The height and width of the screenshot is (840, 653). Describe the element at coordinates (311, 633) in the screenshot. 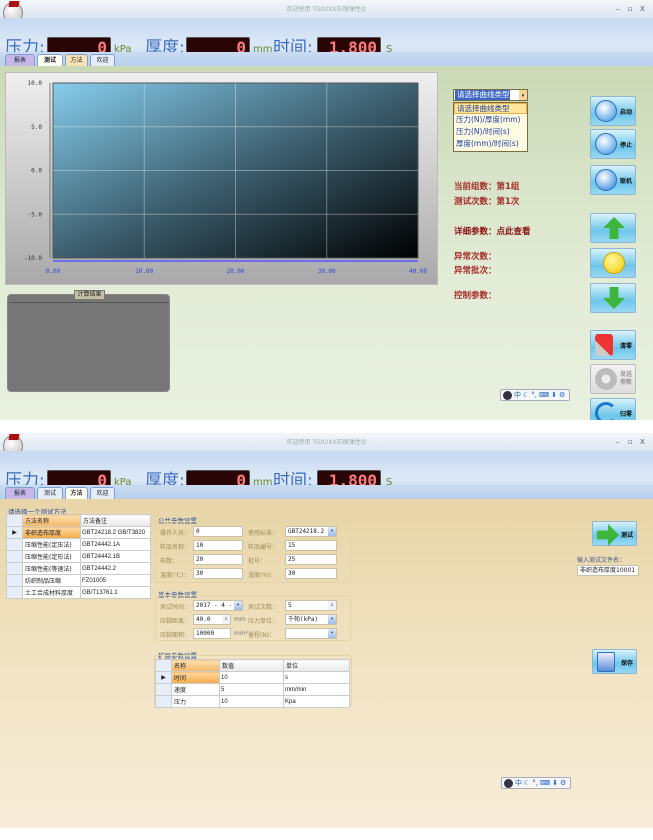

I see `field-input: ▾` at that location.